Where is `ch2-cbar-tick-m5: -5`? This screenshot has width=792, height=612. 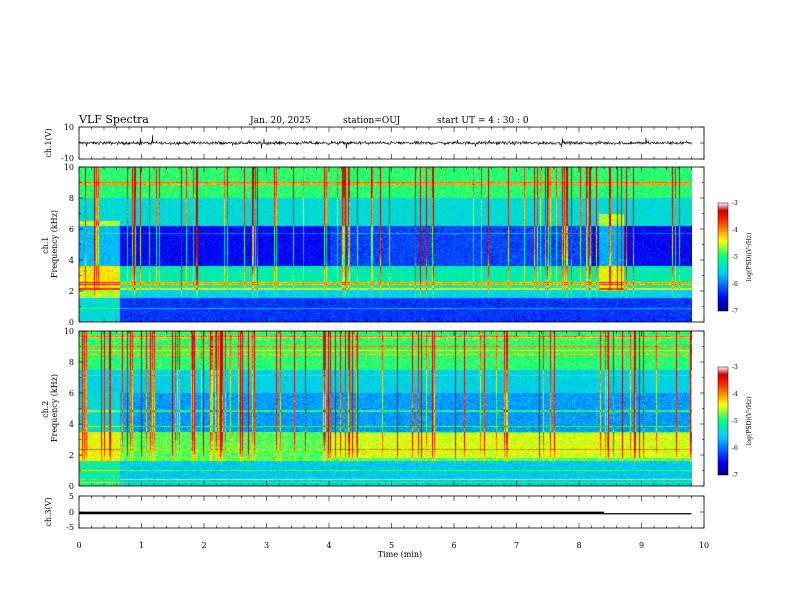
ch2-cbar-tick-m5: -5 is located at coordinates (735, 421).